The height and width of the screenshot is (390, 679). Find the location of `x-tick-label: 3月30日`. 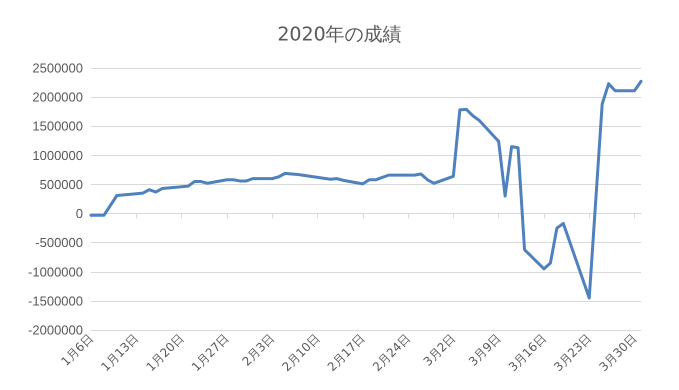

x-tick-label: 3月30日 is located at coordinates (618, 352).